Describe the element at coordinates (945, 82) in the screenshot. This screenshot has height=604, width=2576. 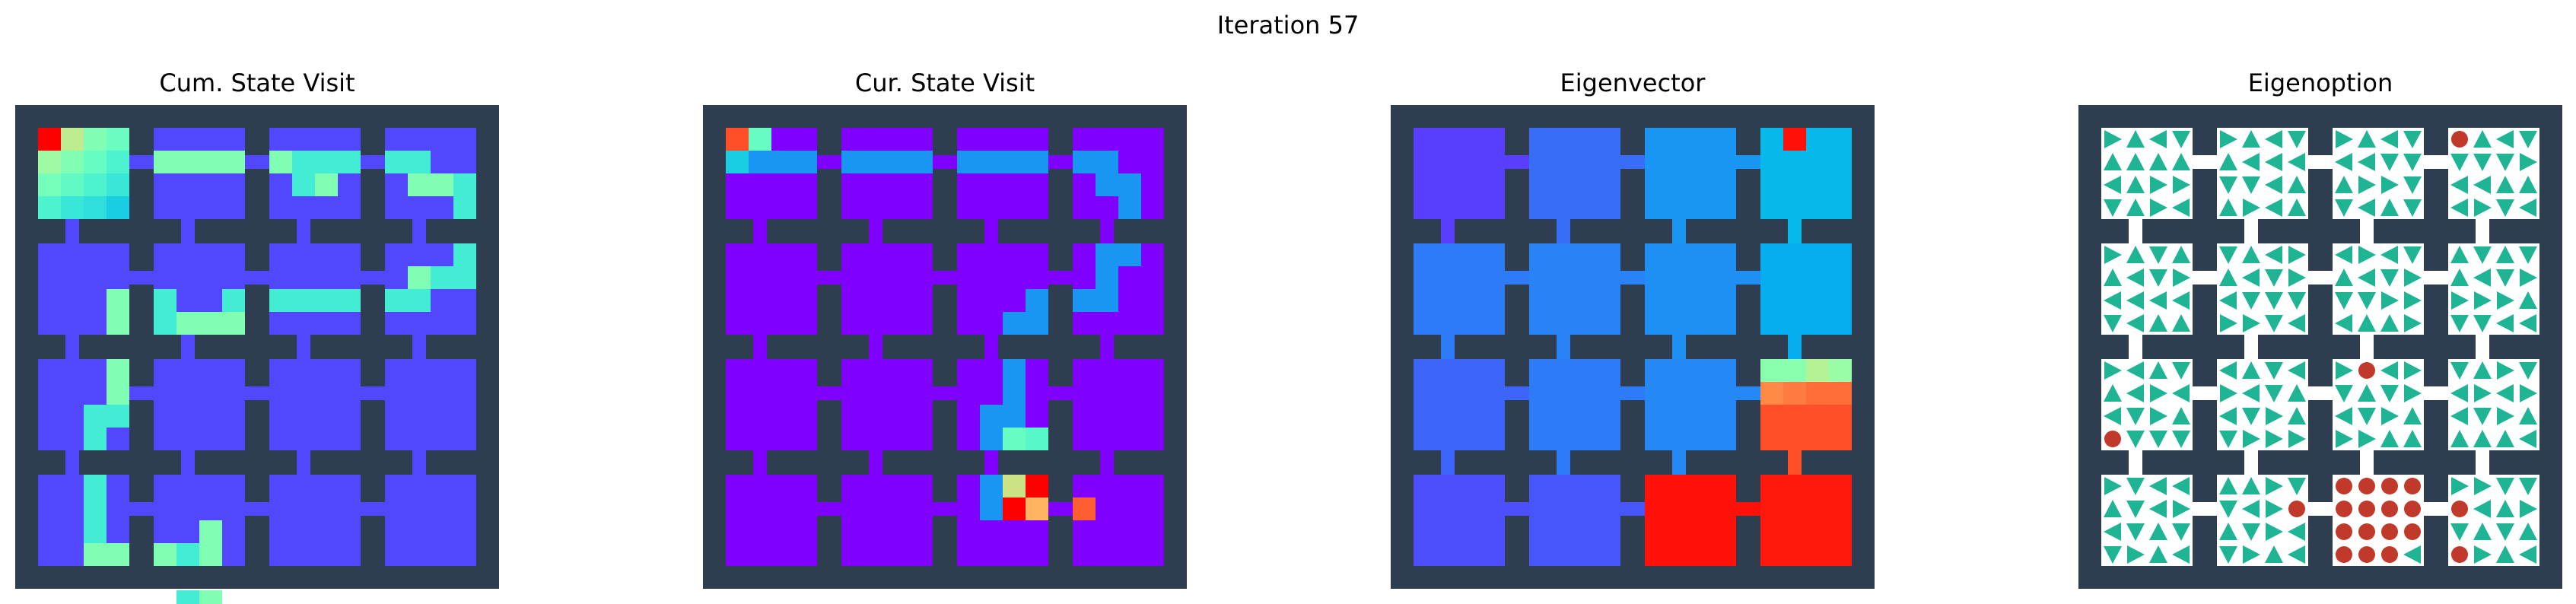
I see `panel-title-cur-state-visit: Cur. State Visit` at that location.